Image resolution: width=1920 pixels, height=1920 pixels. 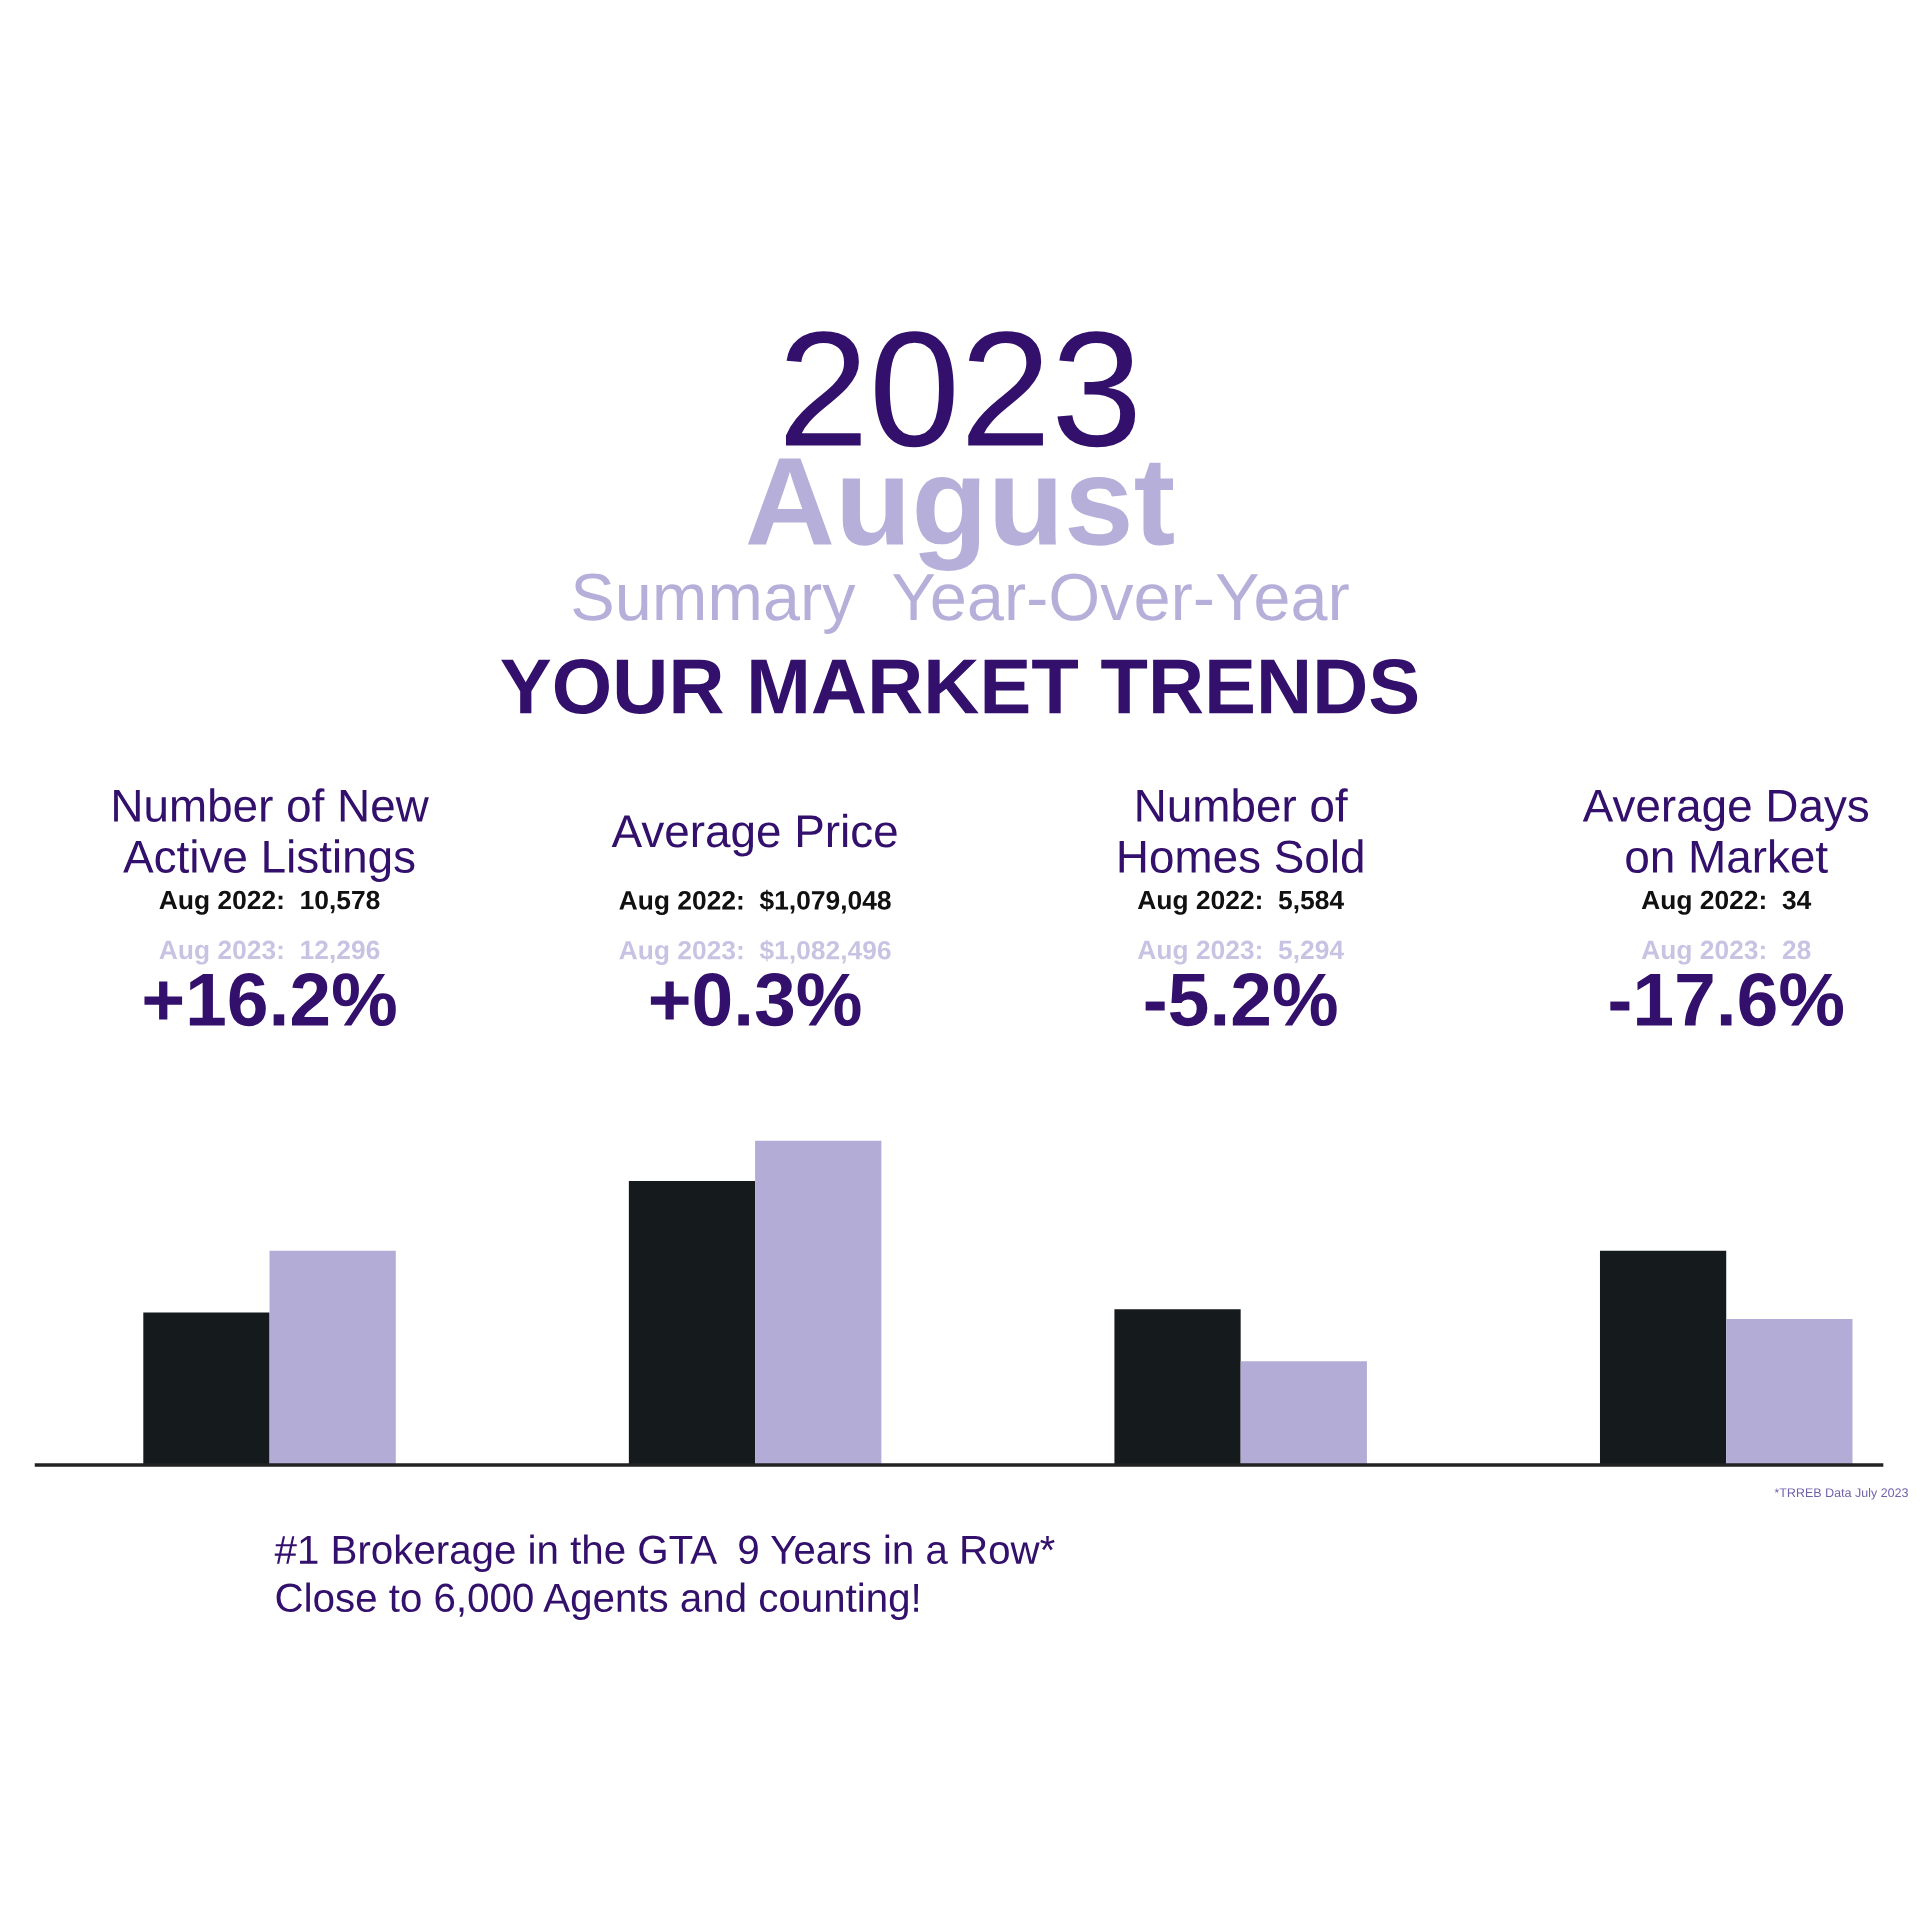 I want to click on text: #1 Brokerage in the GTA 9 Years in a Row*, so click(x=664, y=1553).